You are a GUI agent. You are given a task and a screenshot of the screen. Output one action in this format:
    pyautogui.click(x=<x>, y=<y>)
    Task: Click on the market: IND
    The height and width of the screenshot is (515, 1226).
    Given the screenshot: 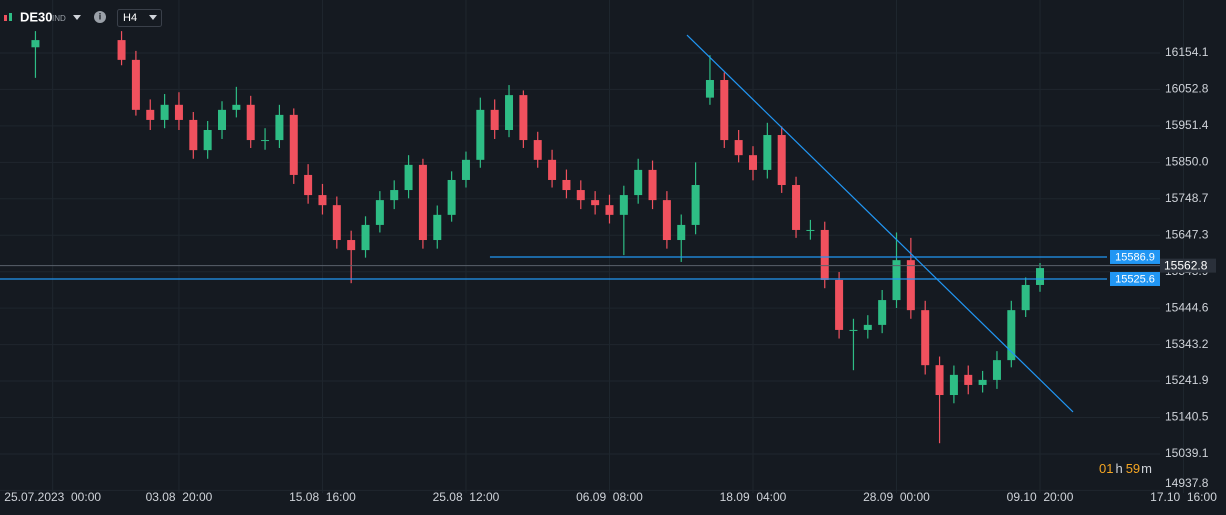 What is the action you would take?
    pyautogui.click(x=59, y=18)
    